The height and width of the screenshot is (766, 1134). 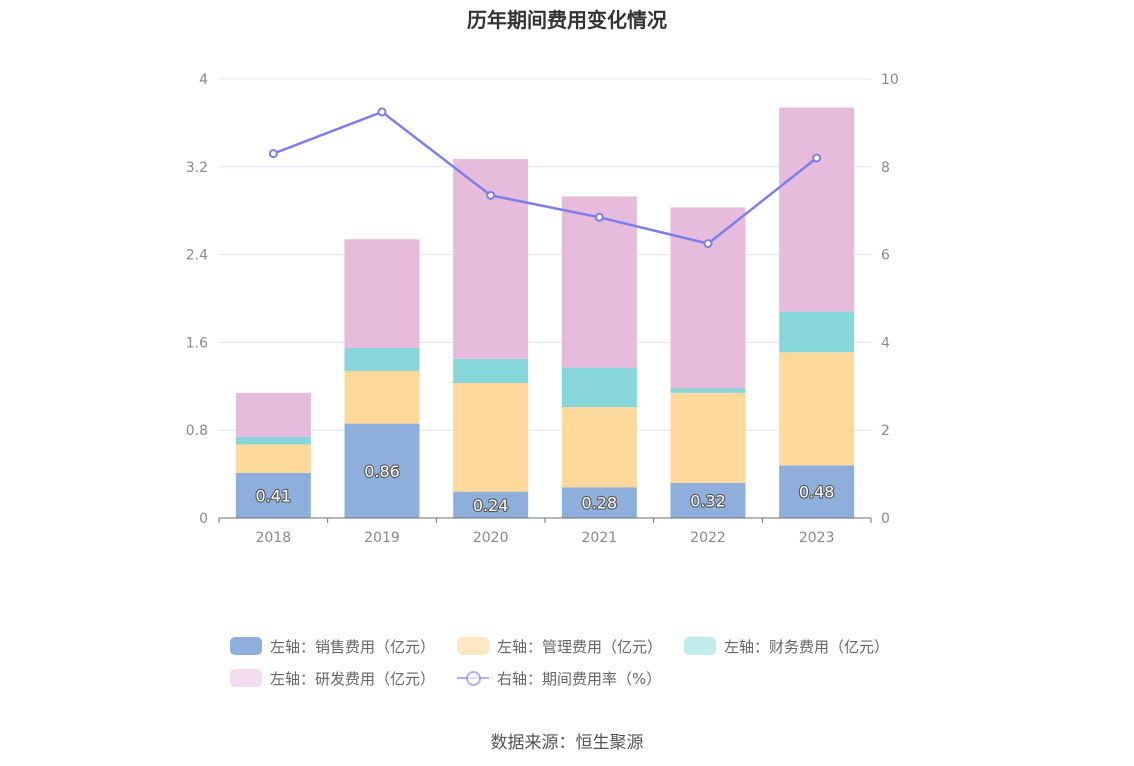 I want to click on data-source: 数据来源：恒生聚源, so click(x=567, y=743).